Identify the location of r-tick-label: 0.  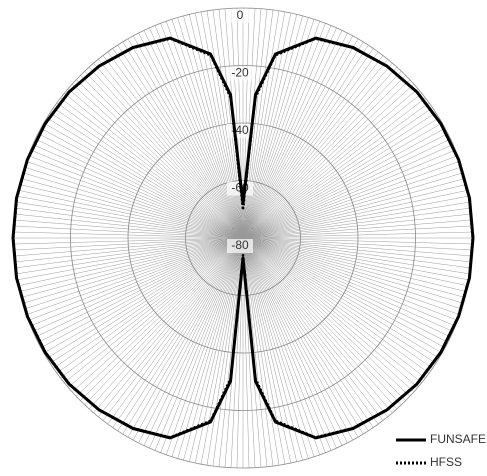
(240, 15).